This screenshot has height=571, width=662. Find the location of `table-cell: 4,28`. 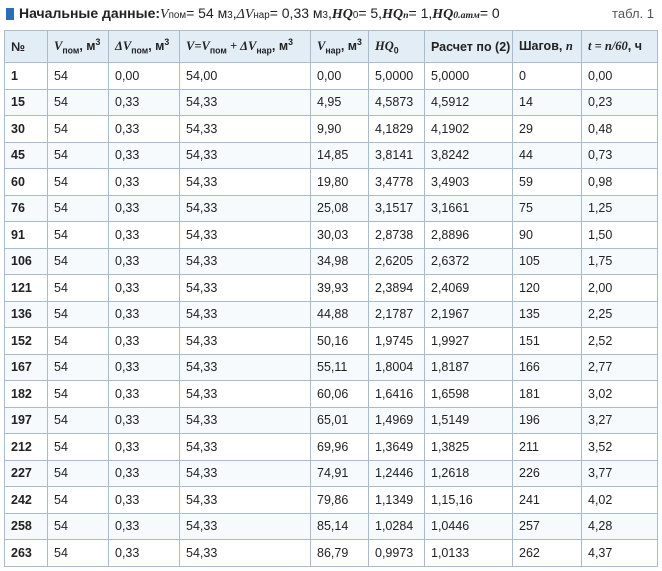

table-cell: 4,28 is located at coordinates (619, 526).